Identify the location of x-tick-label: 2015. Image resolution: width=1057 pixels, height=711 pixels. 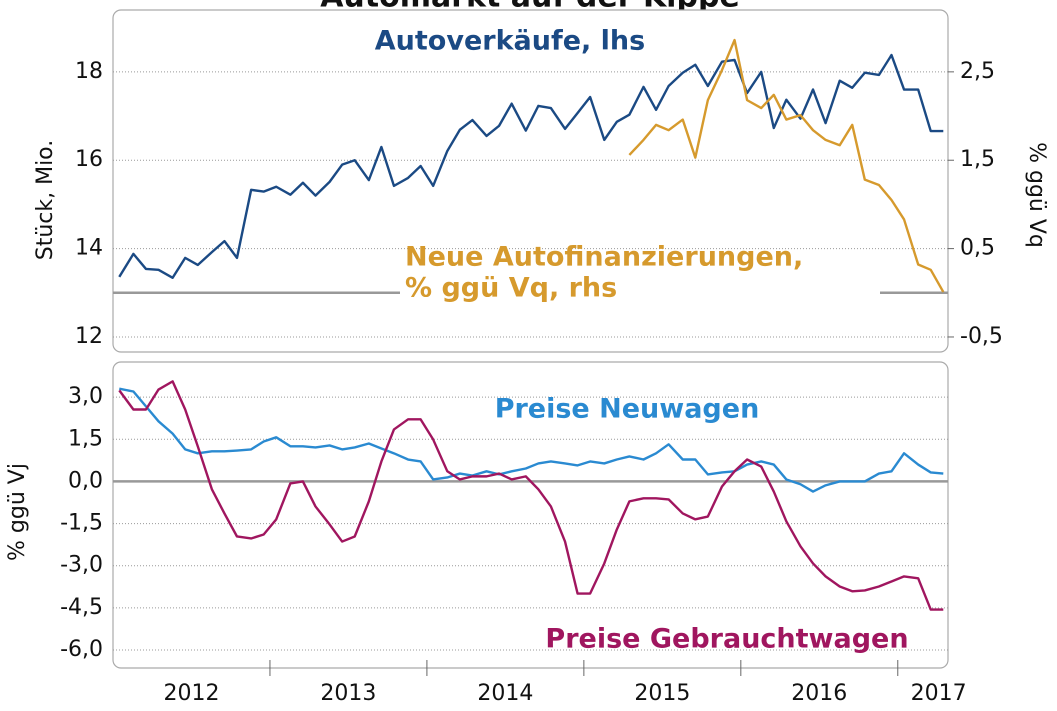
(662, 693).